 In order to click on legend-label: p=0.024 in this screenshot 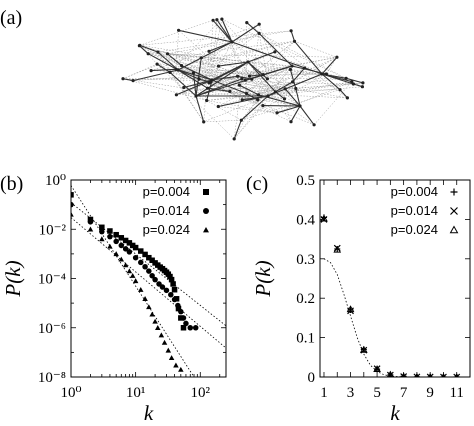, I will do `click(166, 229)`.